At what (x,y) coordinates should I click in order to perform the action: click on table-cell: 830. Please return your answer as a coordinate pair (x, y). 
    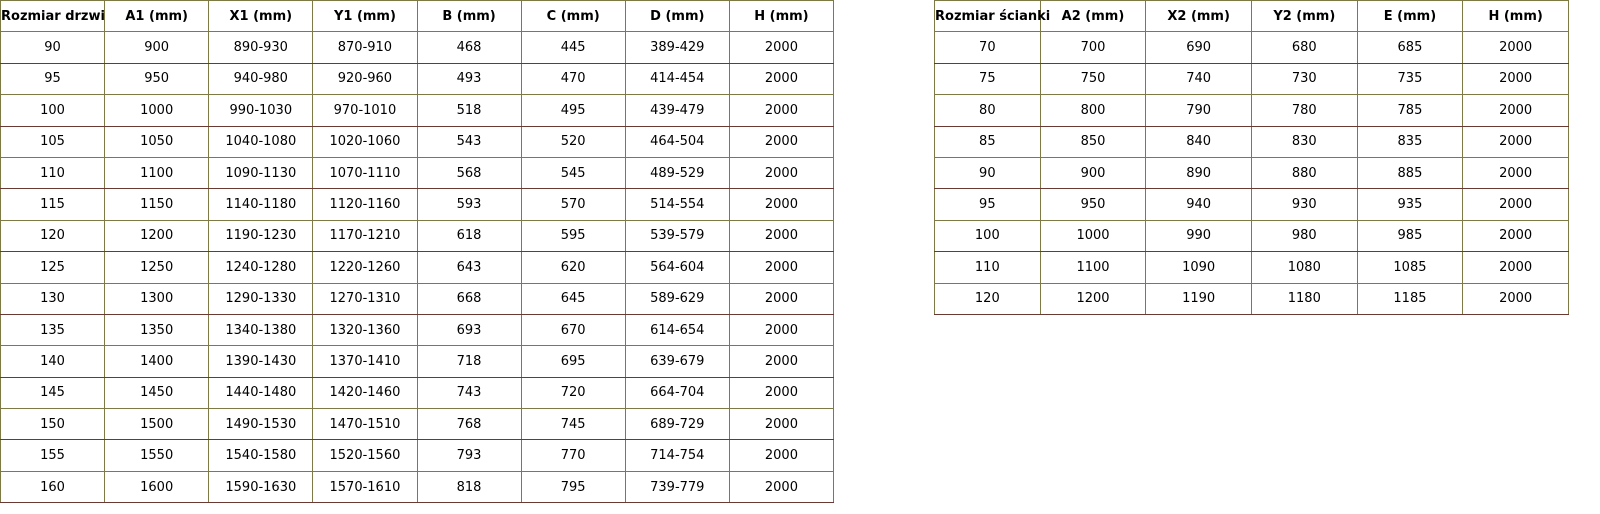
    Looking at the image, I should click on (1304, 141).